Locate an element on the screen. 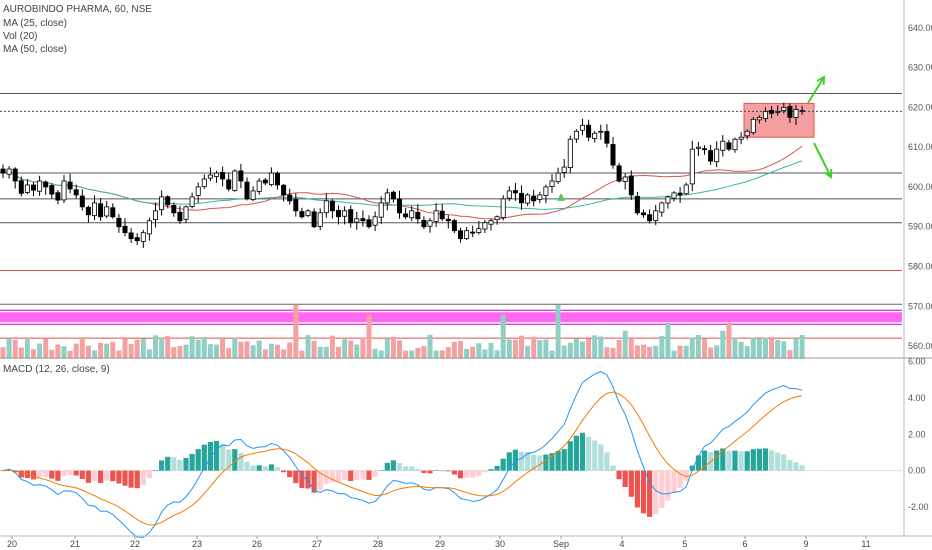  time-tick-label: 9 is located at coordinates (805, 544).